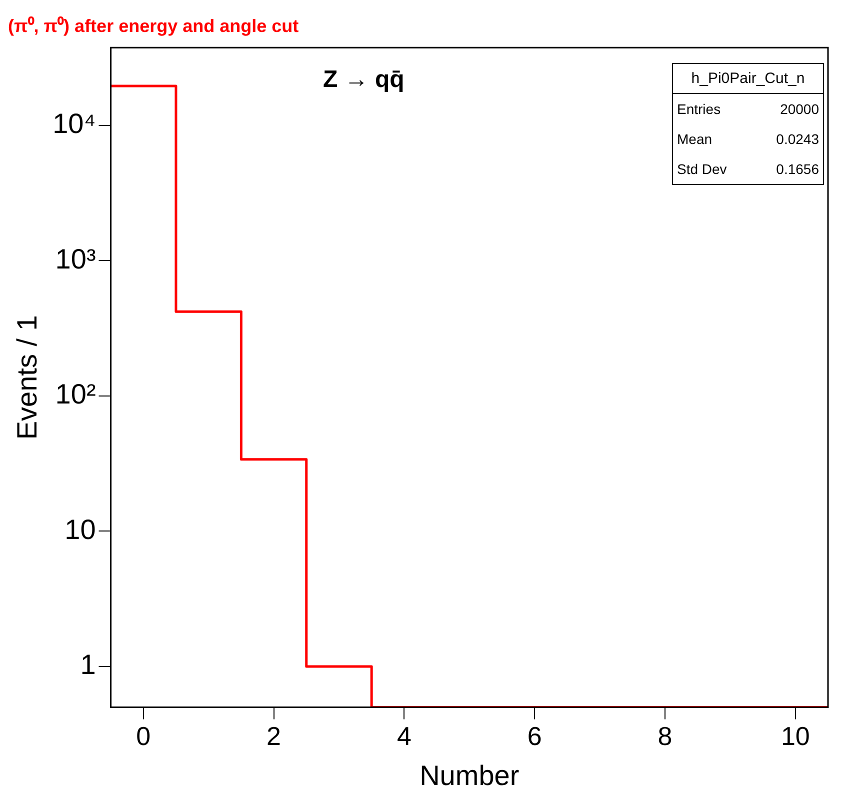  I want to click on annotation: Mean, so click(694, 139).